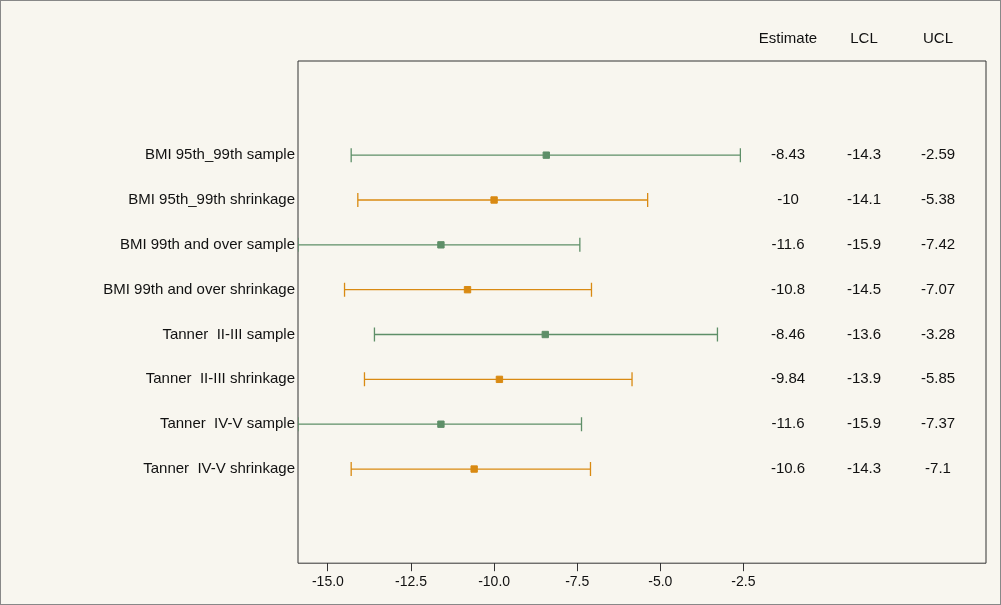 This screenshot has height=605, width=1001. Describe the element at coordinates (788, 333) in the screenshot. I see `annotation: -8.46` at that location.